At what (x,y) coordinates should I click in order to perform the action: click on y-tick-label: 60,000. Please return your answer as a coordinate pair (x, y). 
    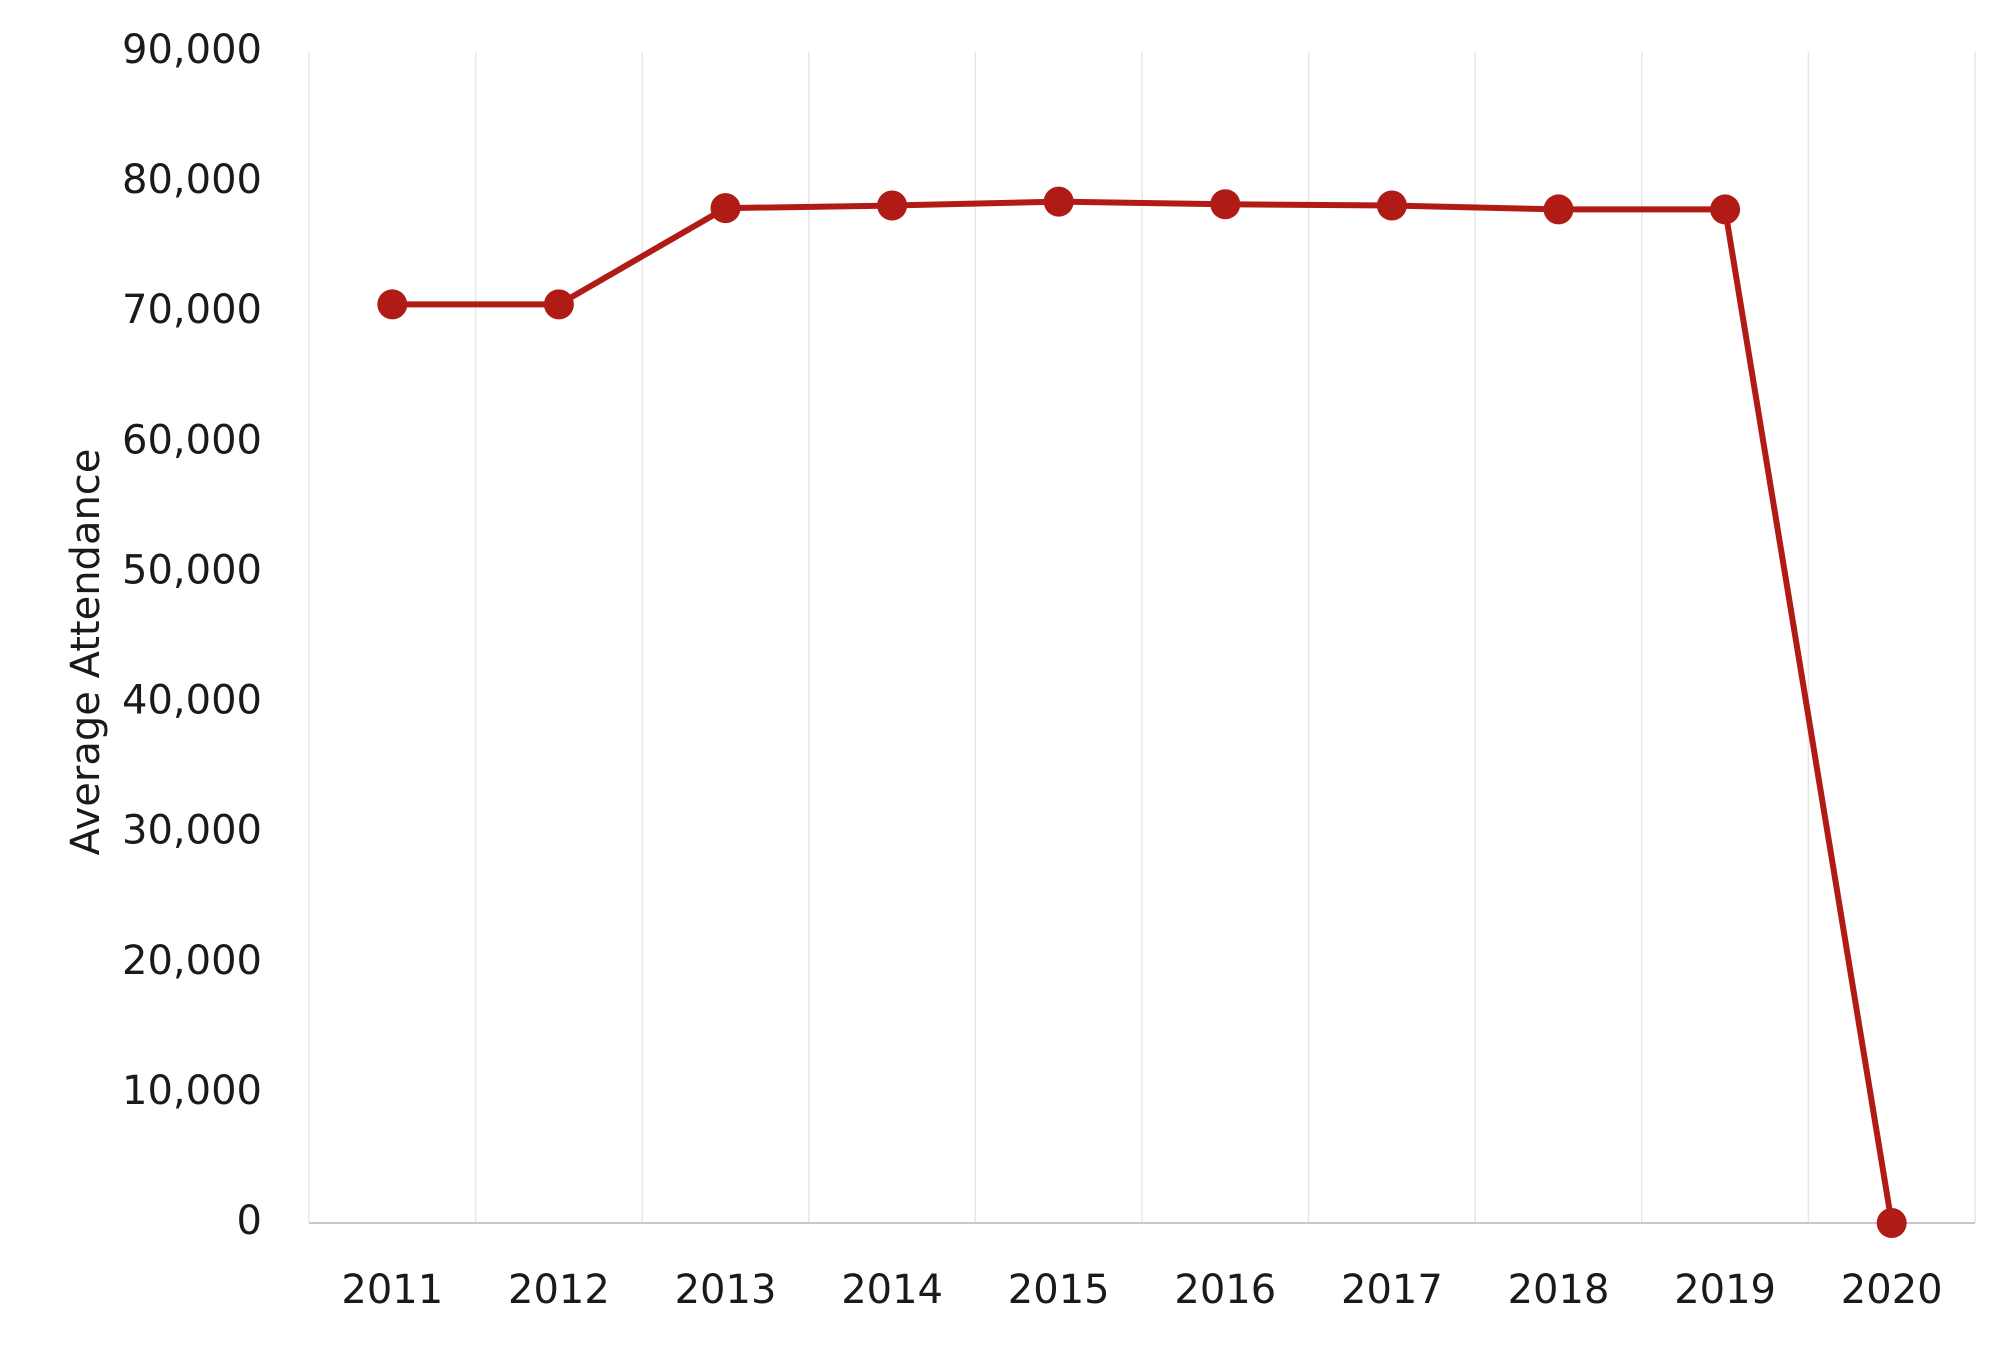
    Looking at the image, I should click on (192, 440).